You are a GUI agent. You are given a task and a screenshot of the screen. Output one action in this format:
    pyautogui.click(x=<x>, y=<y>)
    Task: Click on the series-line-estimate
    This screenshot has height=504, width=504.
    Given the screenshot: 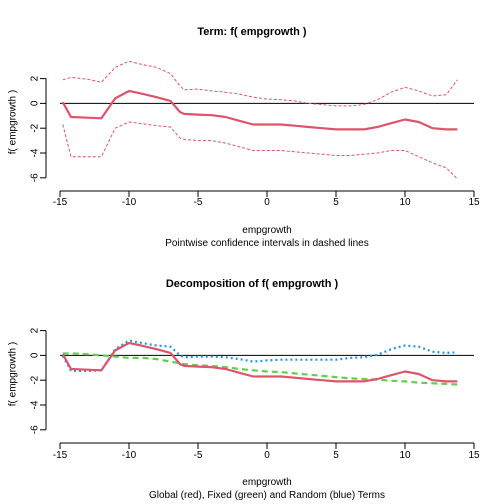 What is the action you would take?
    pyautogui.click(x=259, y=110)
    